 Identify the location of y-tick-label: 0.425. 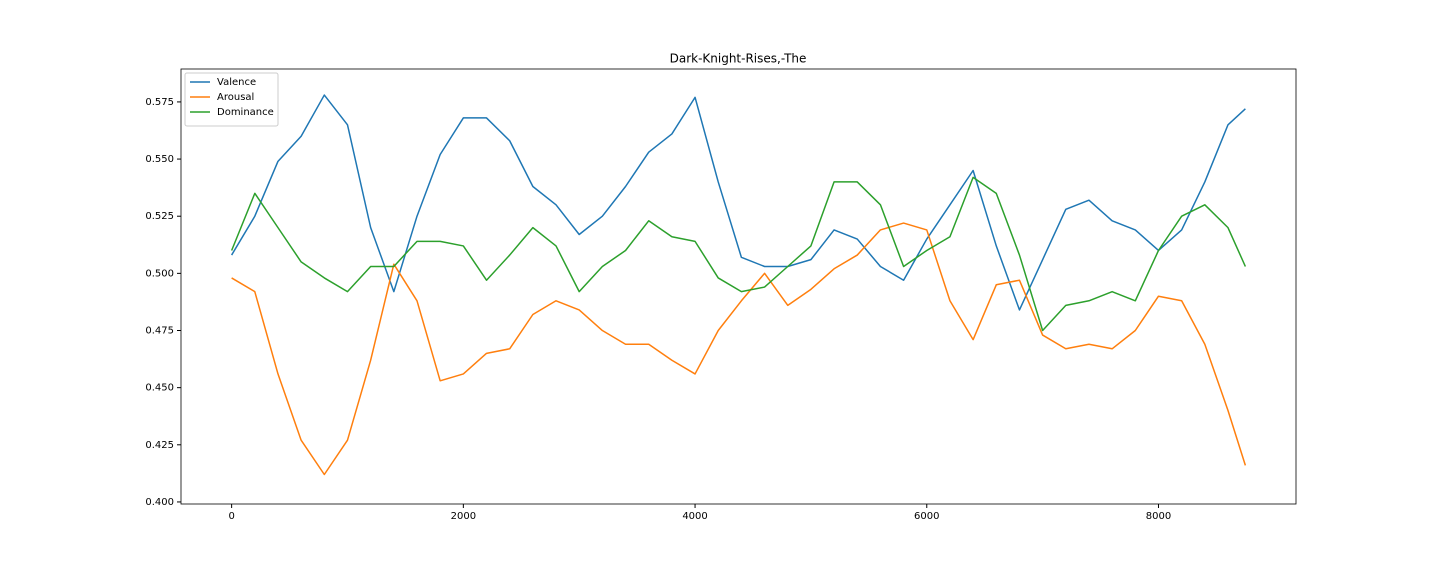
(159, 445).